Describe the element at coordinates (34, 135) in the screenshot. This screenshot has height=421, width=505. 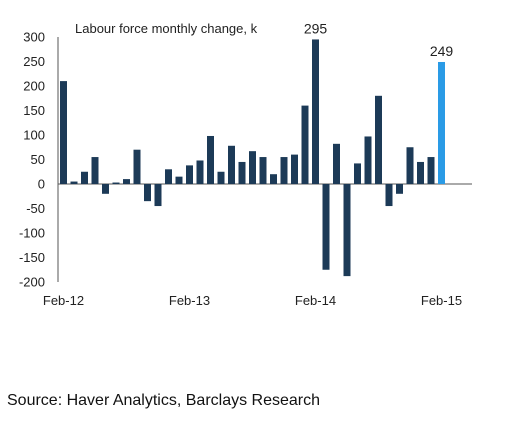
I see `y-tick-label: 100` at that location.